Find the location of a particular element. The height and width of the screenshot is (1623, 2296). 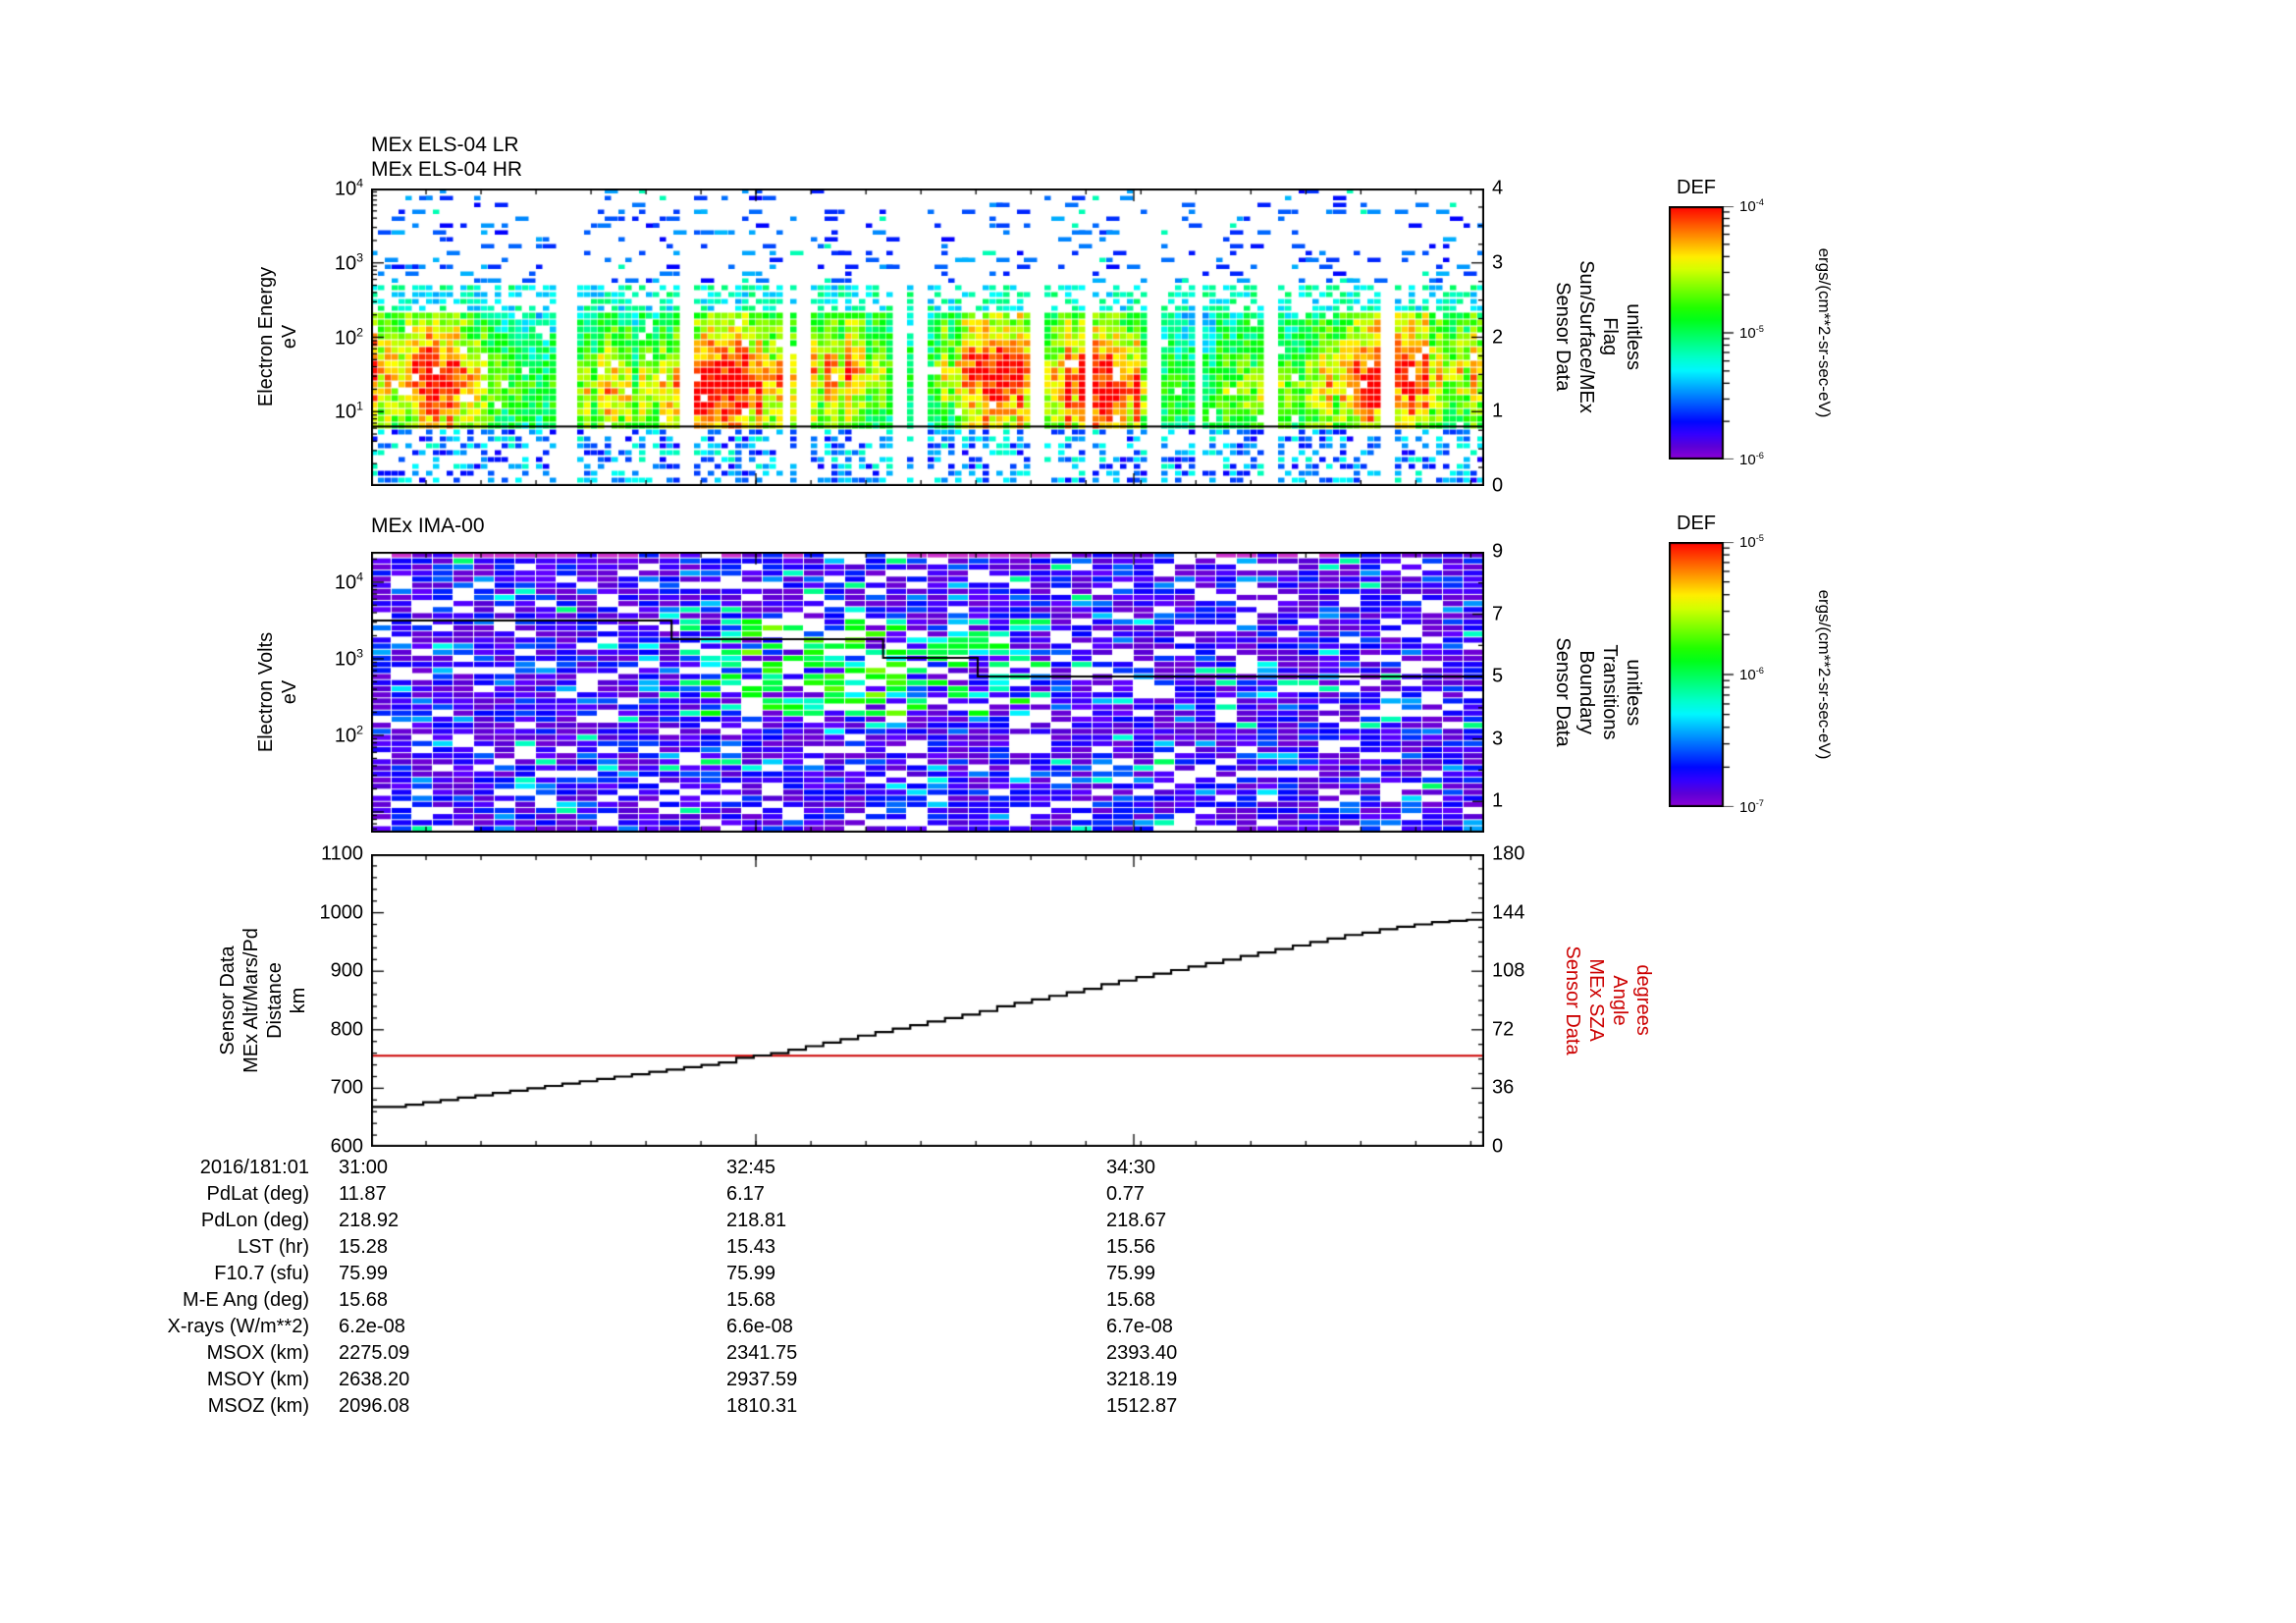

els-ytick-1e1: 10¹ is located at coordinates (348, 411).